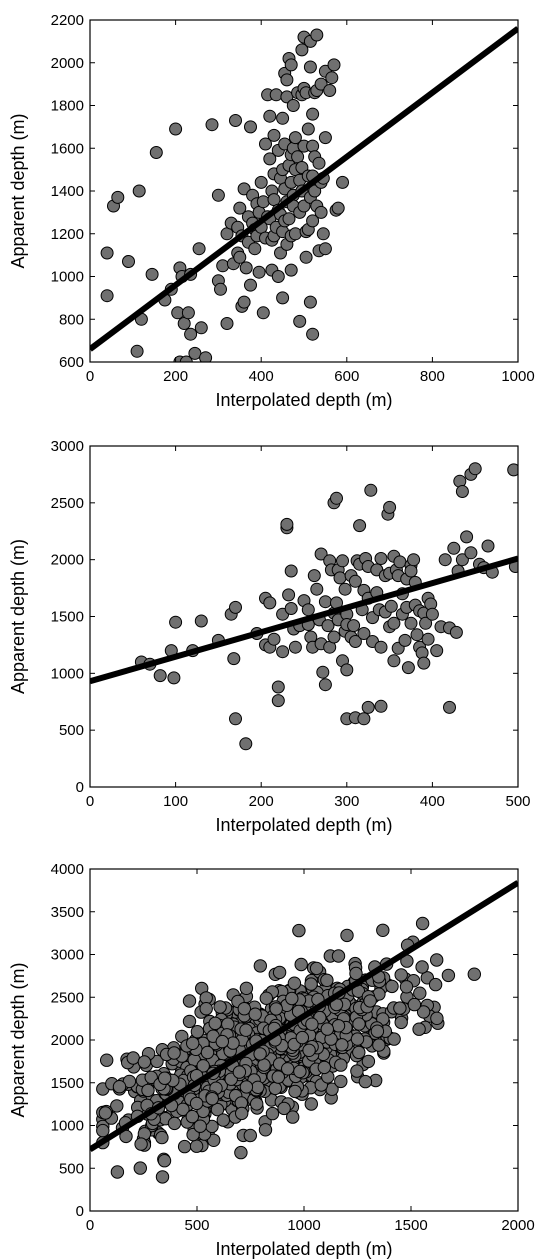  Describe the element at coordinates (67, 191) in the screenshot. I see `y-tick-label: 1400` at that location.